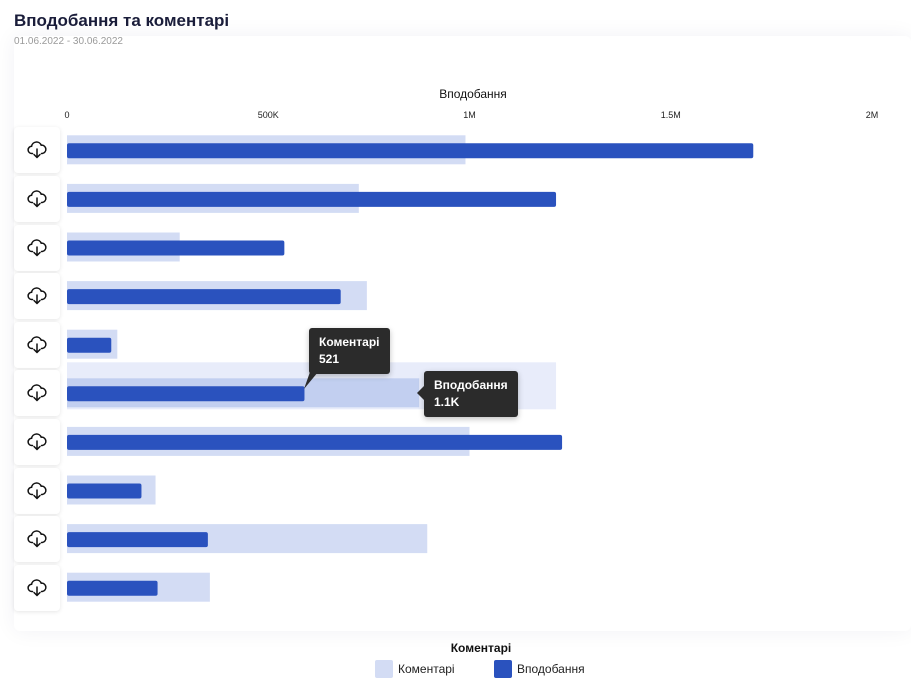 This screenshot has height=682, width=911. What do you see at coordinates (268, 115) in the screenshot?
I see `x-tick-label: 500K` at bounding box center [268, 115].